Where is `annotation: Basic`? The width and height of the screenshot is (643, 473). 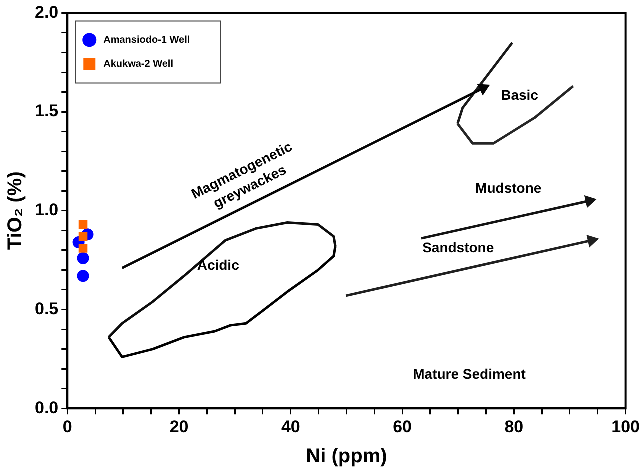
annotation: Basic is located at coordinates (520, 95).